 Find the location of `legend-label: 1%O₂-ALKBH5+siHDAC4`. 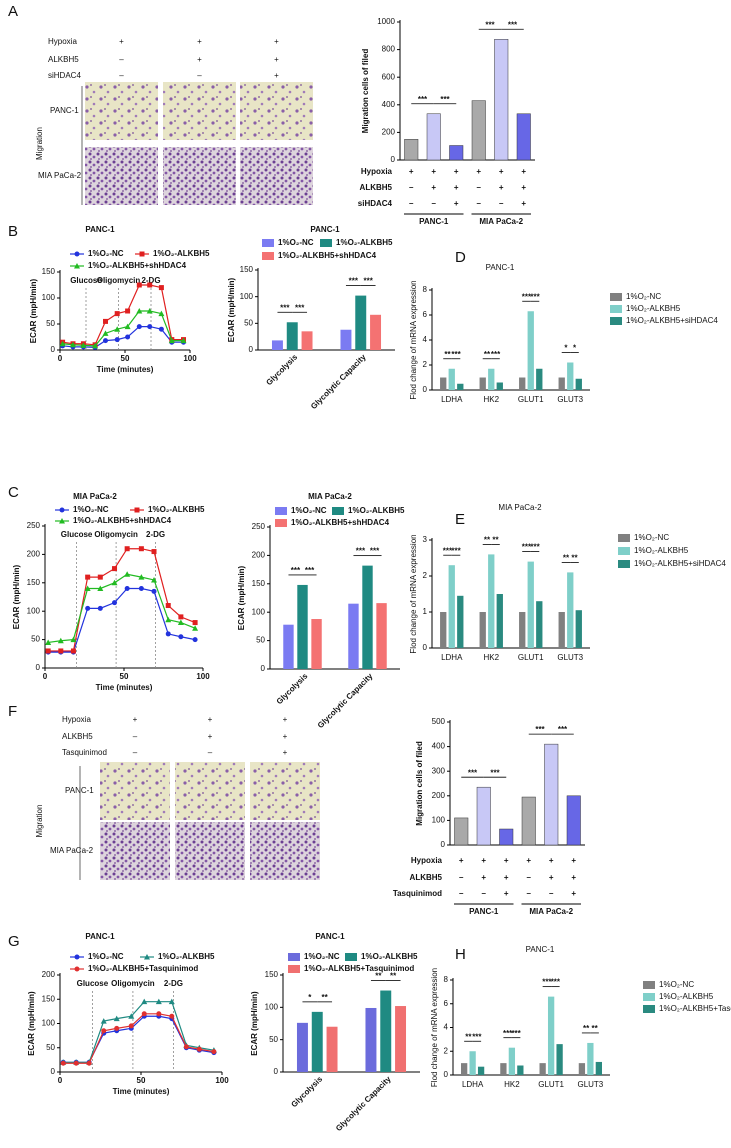

legend-label: 1%O₂-ALKBH5+siHDAC4 is located at coordinates (680, 563).